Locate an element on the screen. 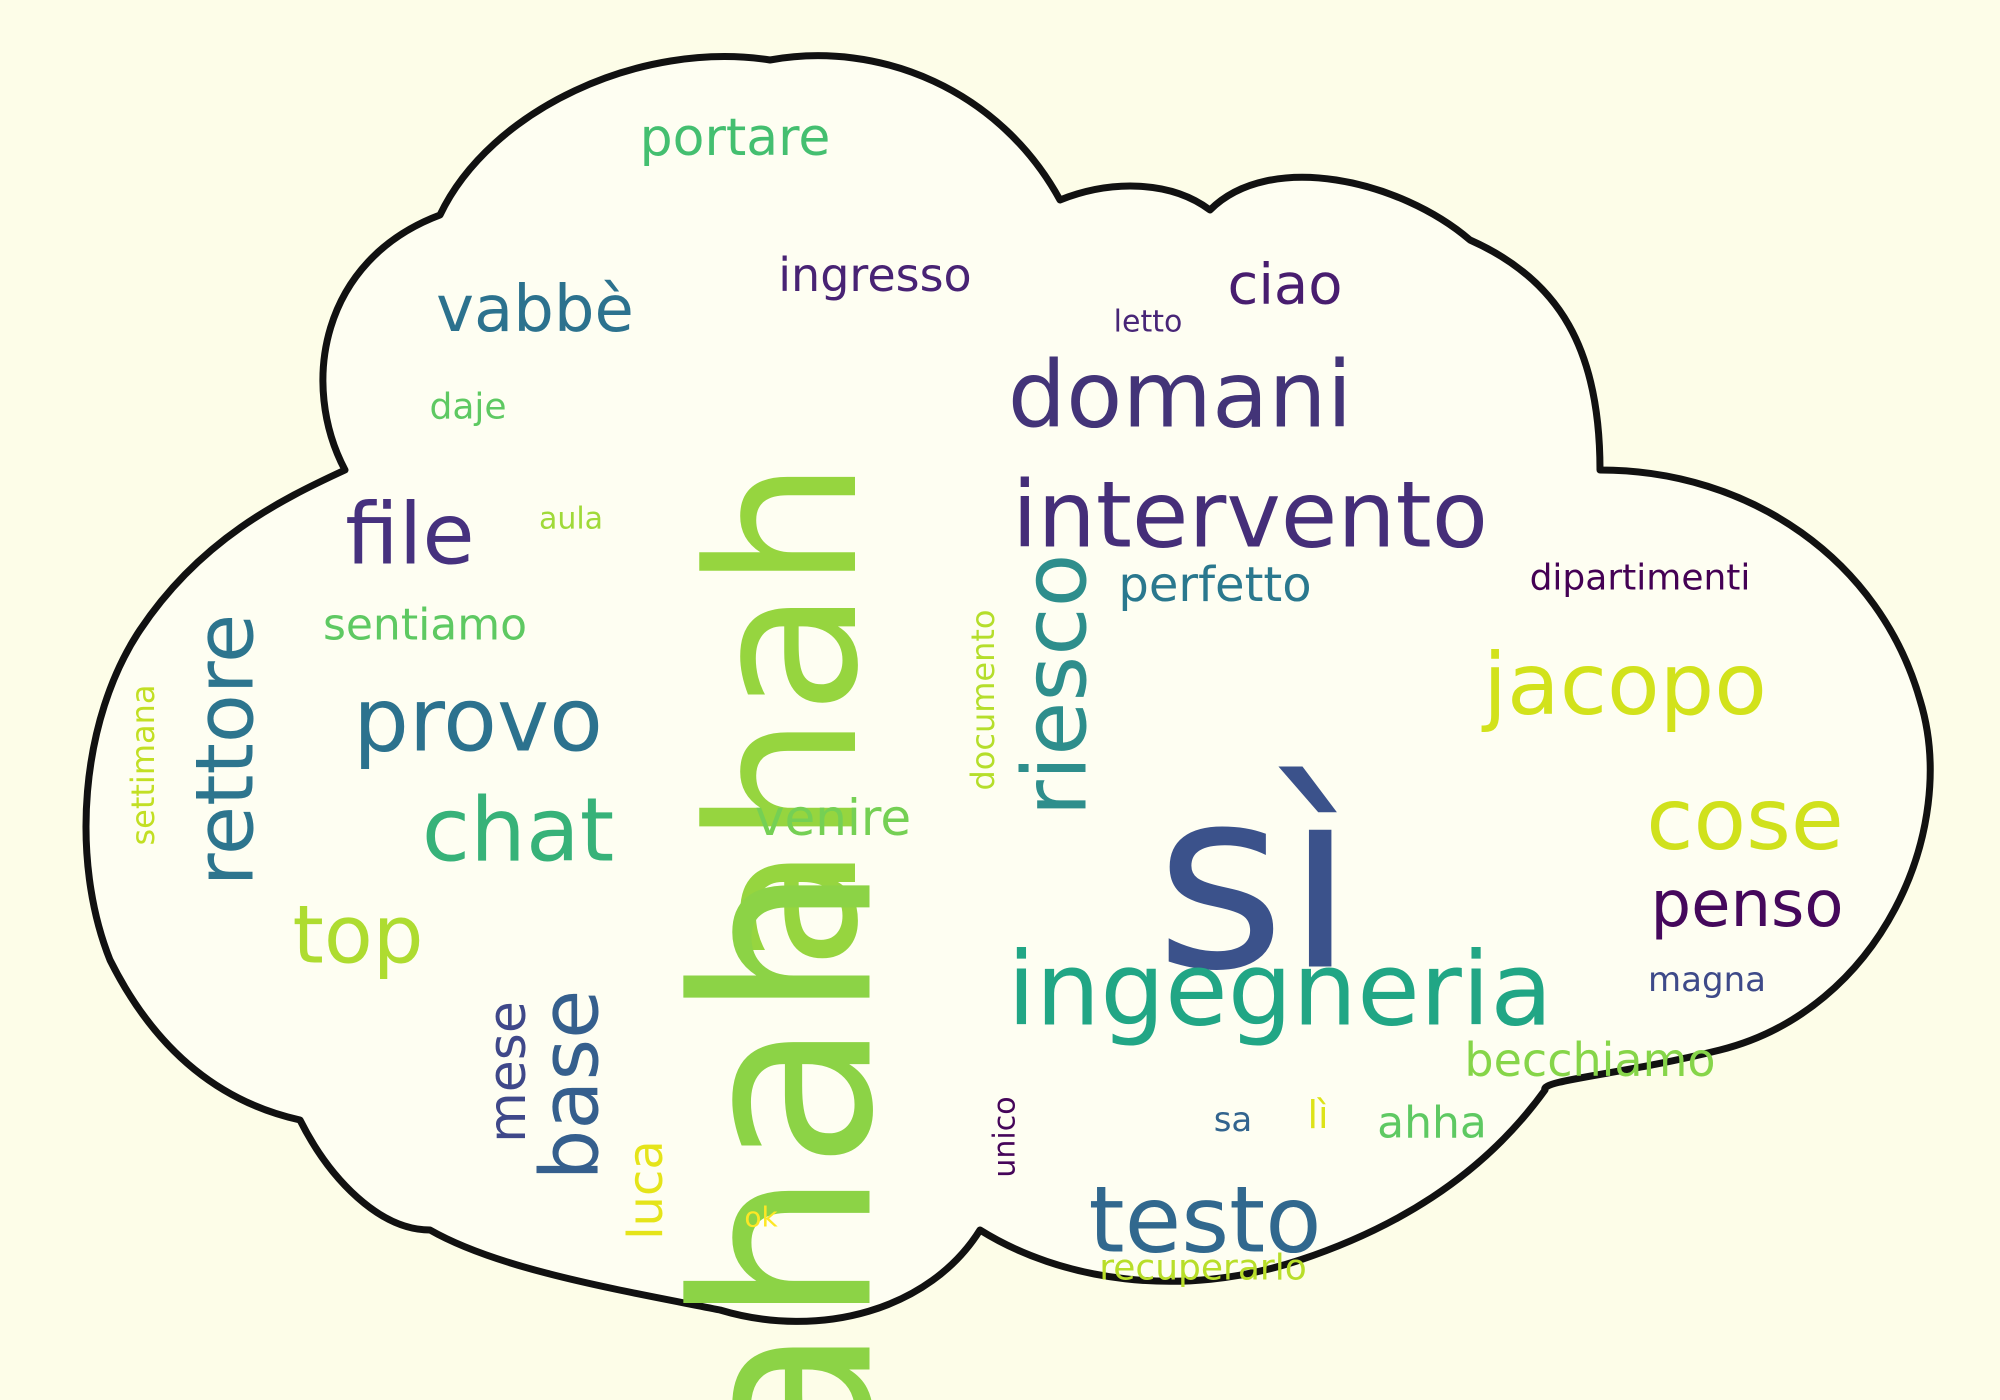 Image resolution: width=2000 pixels, height=1400 pixels. word-luca: luca is located at coordinates (646, 1190).